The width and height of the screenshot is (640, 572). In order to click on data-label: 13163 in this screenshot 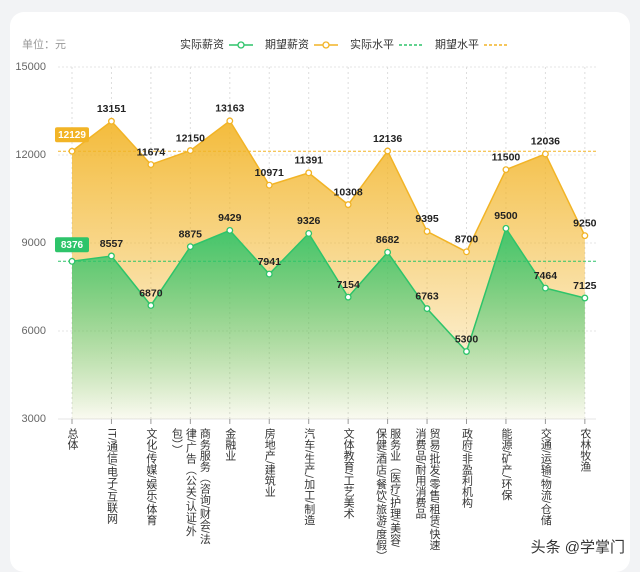, I will do `click(229, 109)`.